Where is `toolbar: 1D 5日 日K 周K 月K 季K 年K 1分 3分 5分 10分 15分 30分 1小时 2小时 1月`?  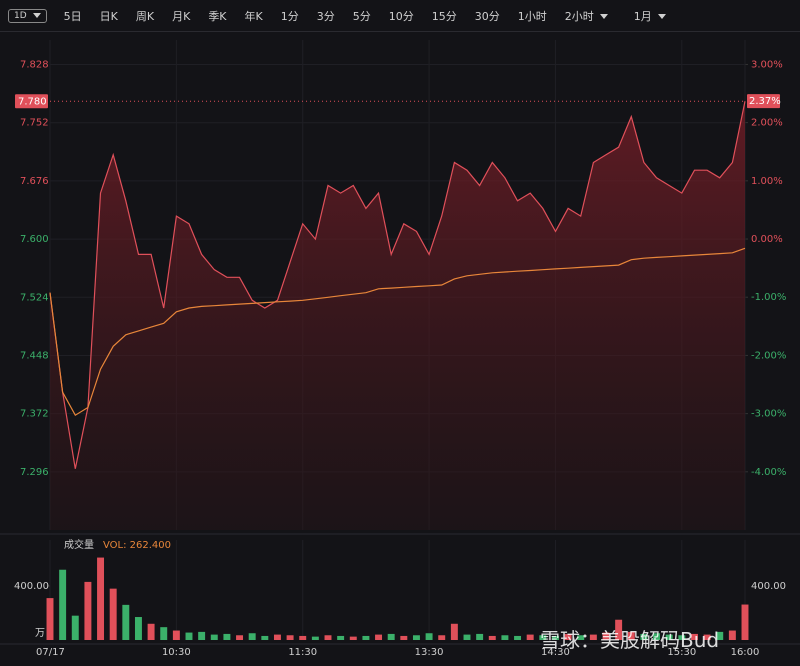
toolbar: 1D 5日 日K 周K 月K 季K 年K 1分 3分 5分 10分 15分 30分 1小时 2小时 1月 is located at coordinates (400, 16).